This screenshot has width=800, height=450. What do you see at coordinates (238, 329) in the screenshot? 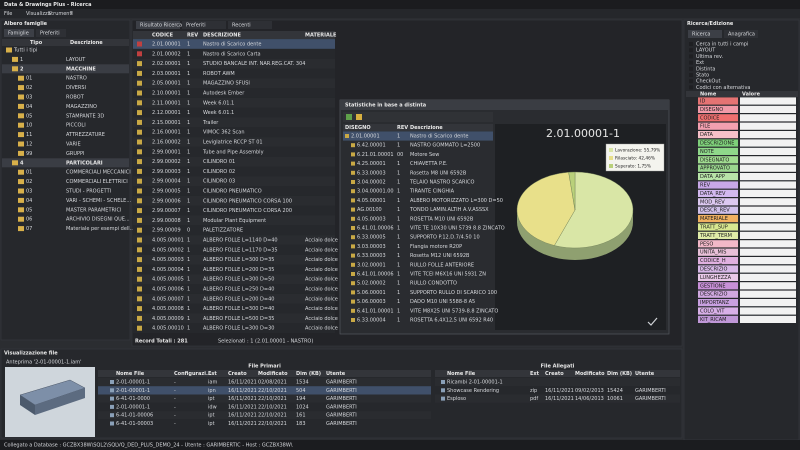
I see `cell: ALBERO FOLLE L=300 D=30` at bounding box center [238, 329].